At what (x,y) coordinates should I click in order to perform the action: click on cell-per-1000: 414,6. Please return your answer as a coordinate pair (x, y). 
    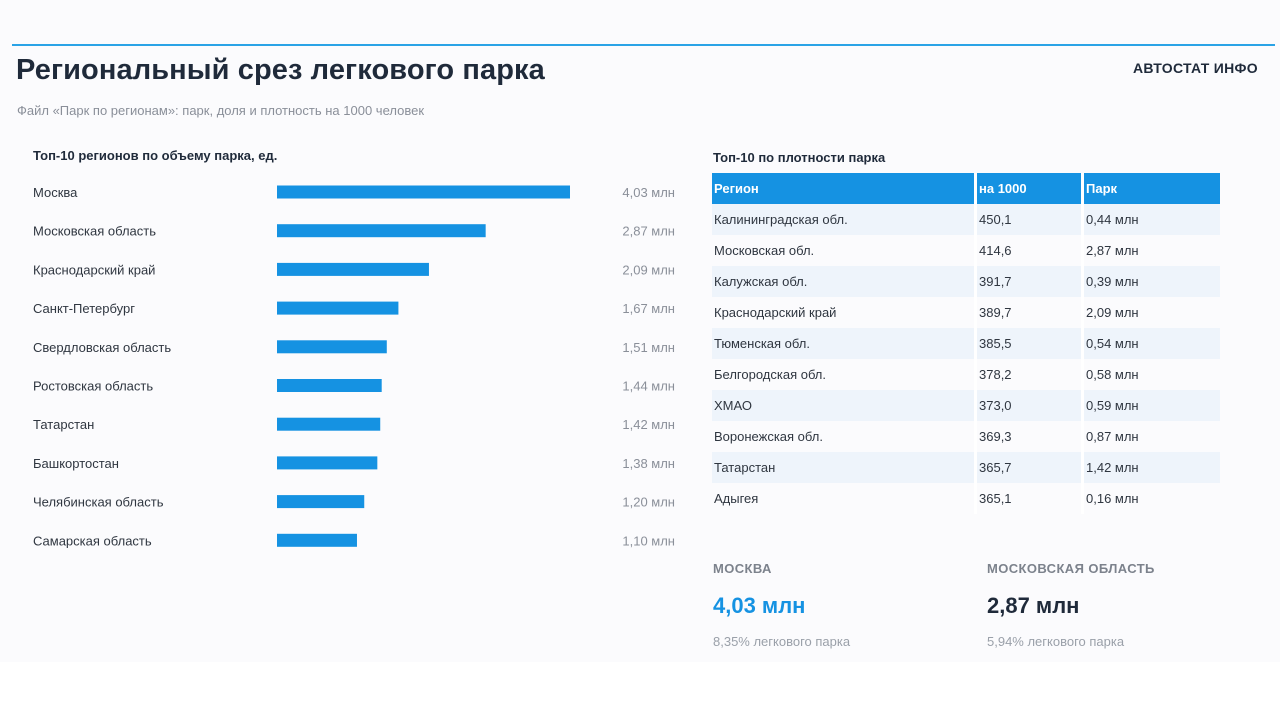
    Looking at the image, I should click on (1029, 250).